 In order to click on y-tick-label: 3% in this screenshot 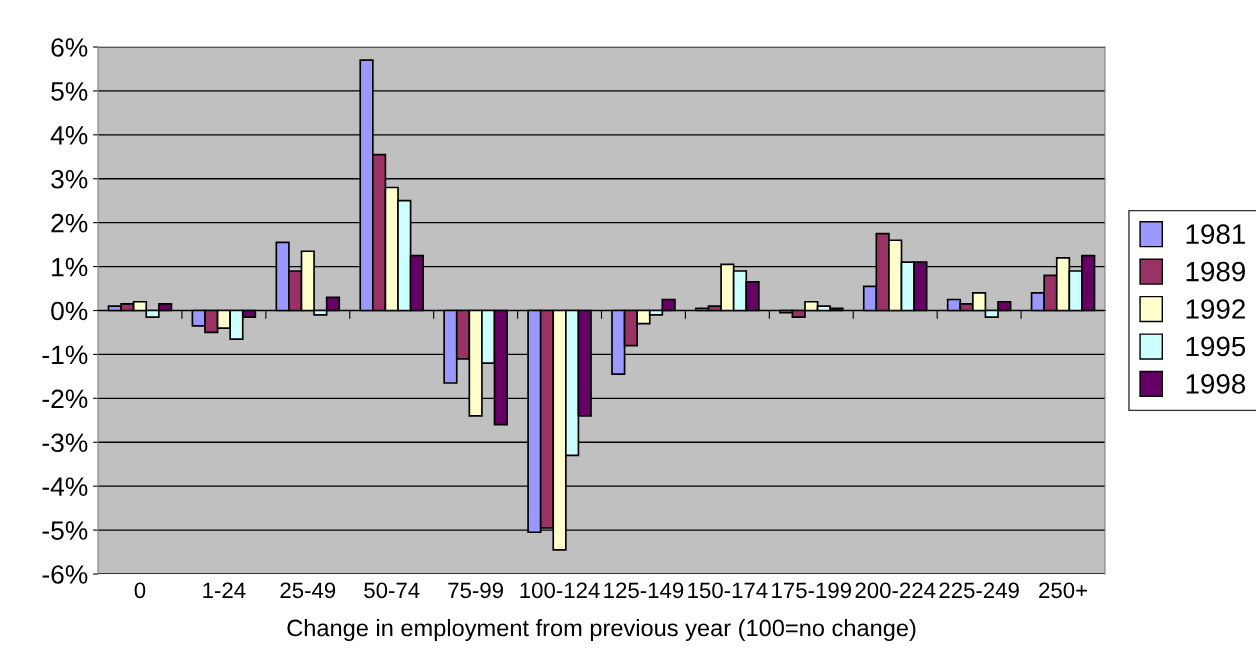, I will do `click(69, 179)`.